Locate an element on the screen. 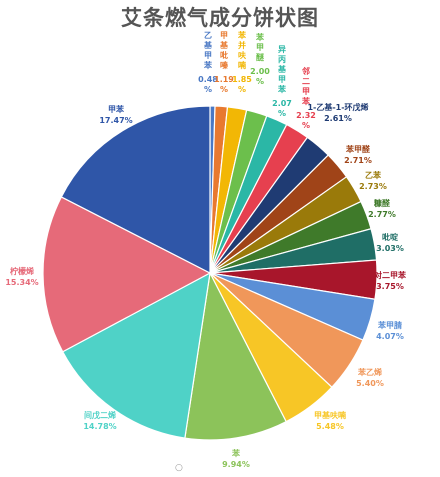 Image resolution: width=440 pixels, height=477 pixels. slice-label-4: 异丙基甲苯 2.07% is located at coordinates (282, 81).